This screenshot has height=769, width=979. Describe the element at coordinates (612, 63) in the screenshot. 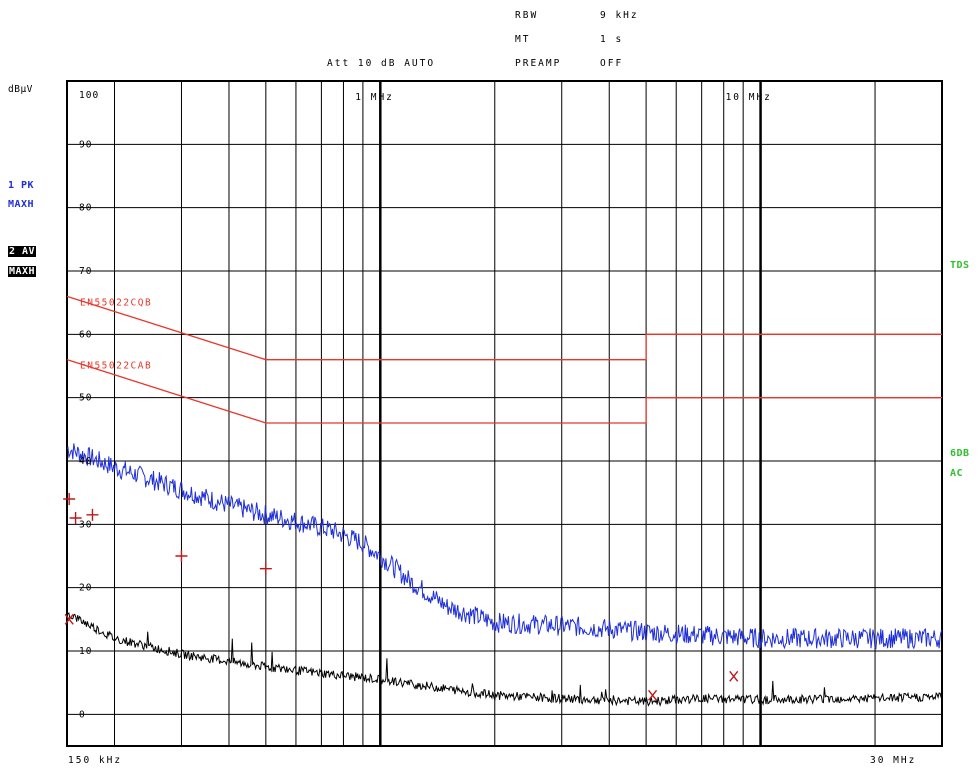

I see `preamp-value: OFF` at that location.